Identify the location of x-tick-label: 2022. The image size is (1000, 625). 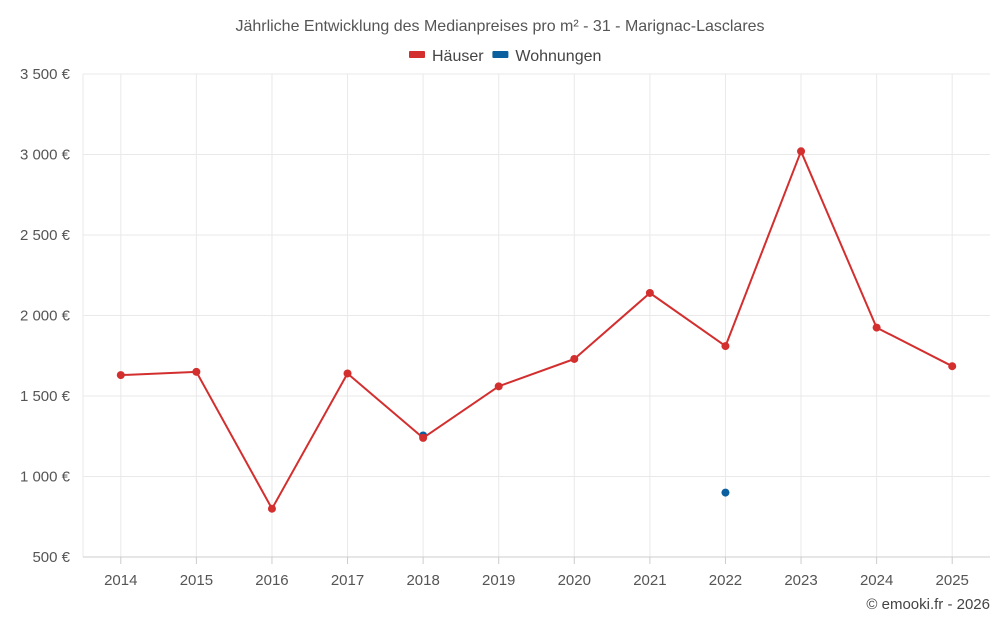
(725, 580).